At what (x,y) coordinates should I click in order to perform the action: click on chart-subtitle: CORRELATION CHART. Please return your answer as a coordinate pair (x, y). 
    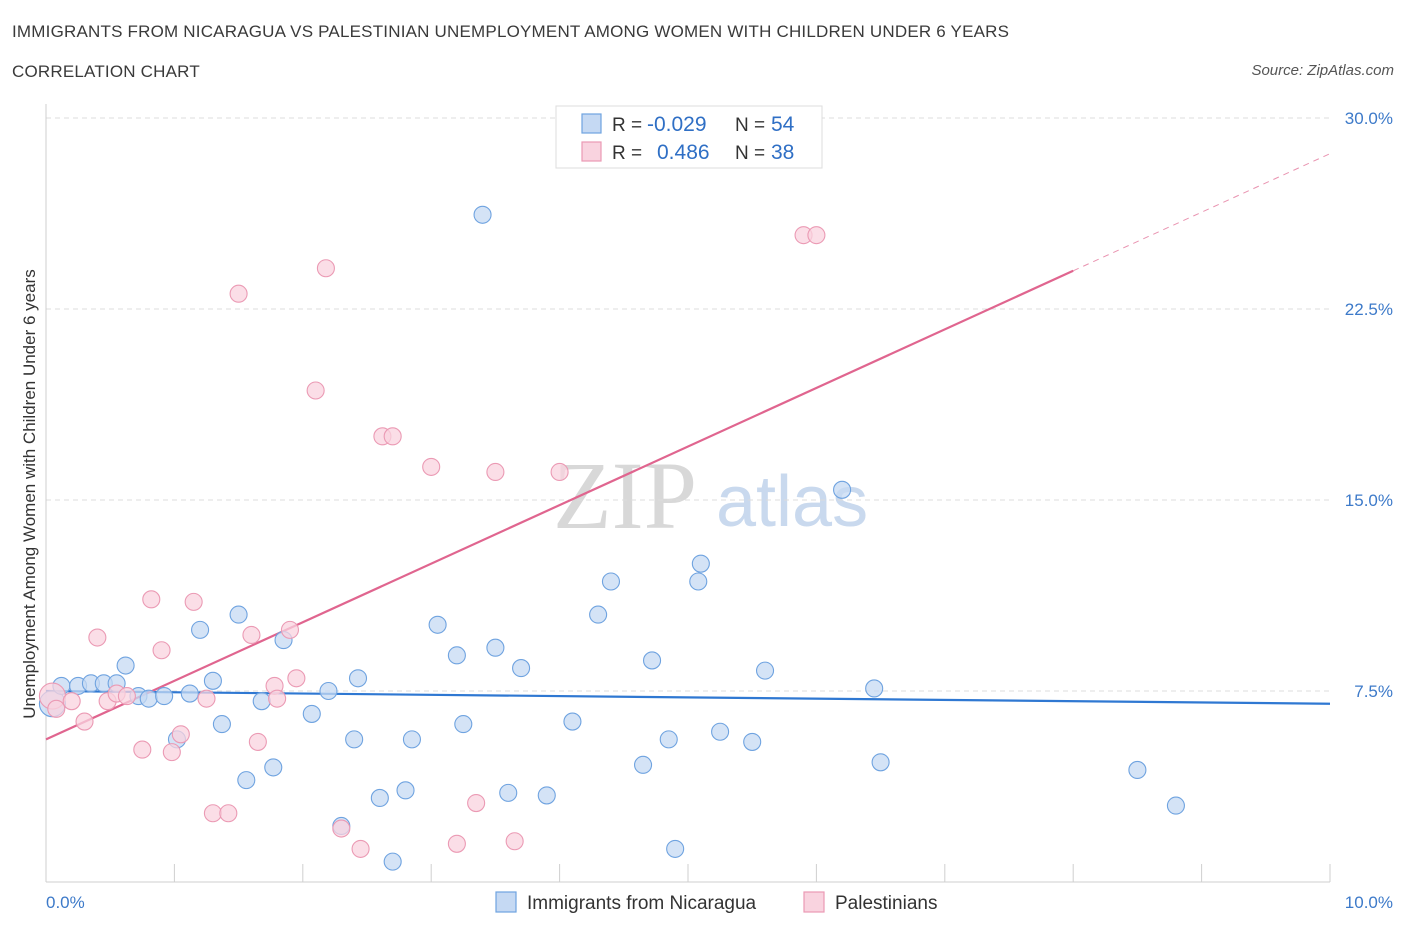
    Looking at the image, I should click on (106, 71).